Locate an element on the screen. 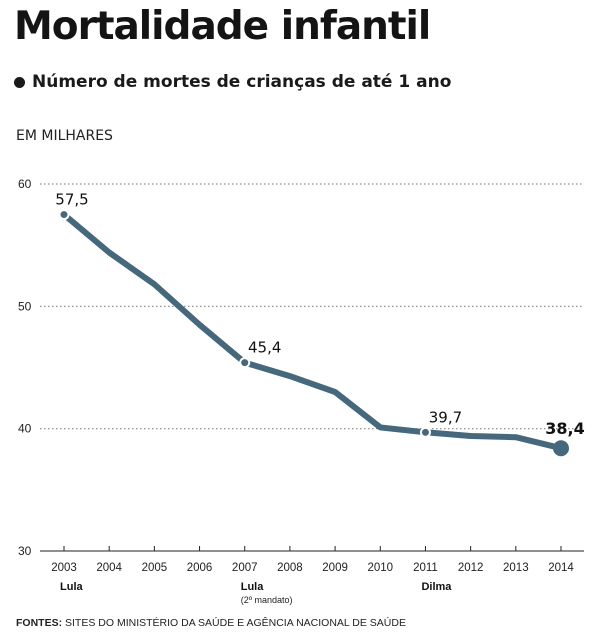 The width and height of the screenshot is (599, 640). legend-bullet-icon is located at coordinates (19, 82).